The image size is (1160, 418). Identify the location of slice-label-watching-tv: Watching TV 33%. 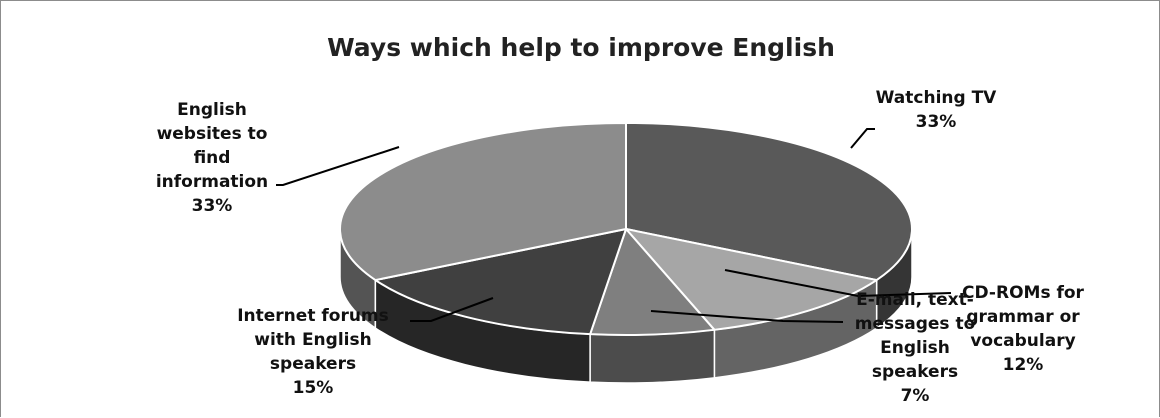
(937, 110).